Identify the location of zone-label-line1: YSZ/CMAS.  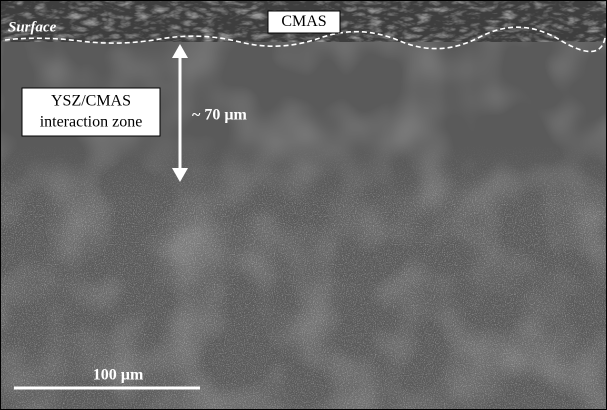
(91, 101).